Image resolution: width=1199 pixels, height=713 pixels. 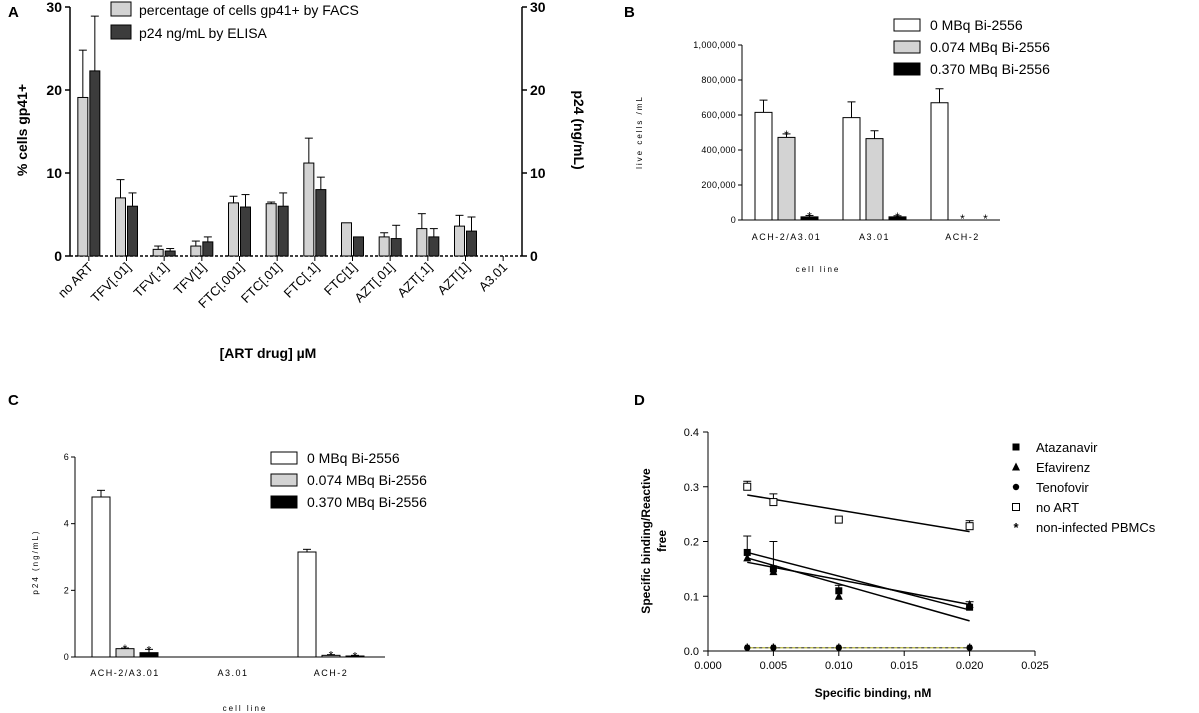 I want to click on a-x-tick-label: TFV[.1], so click(x=151, y=280).